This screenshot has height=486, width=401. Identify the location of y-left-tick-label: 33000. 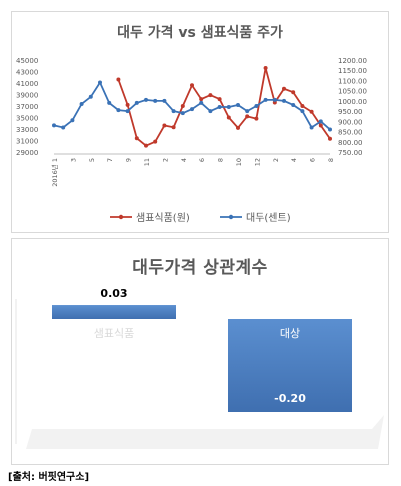
(27, 130).